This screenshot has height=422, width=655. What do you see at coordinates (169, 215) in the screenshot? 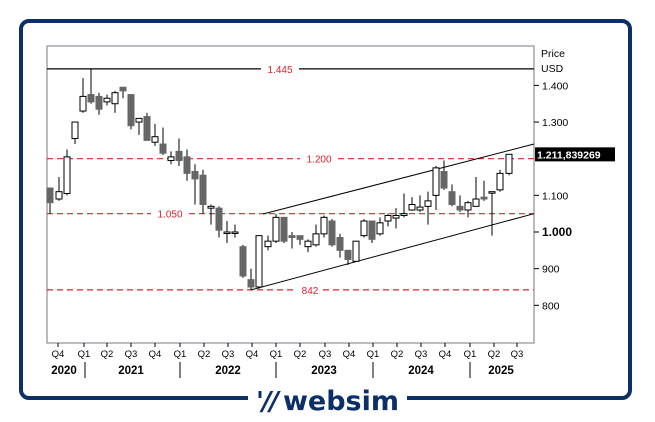
I see `level-label: 1.050` at bounding box center [169, 215].